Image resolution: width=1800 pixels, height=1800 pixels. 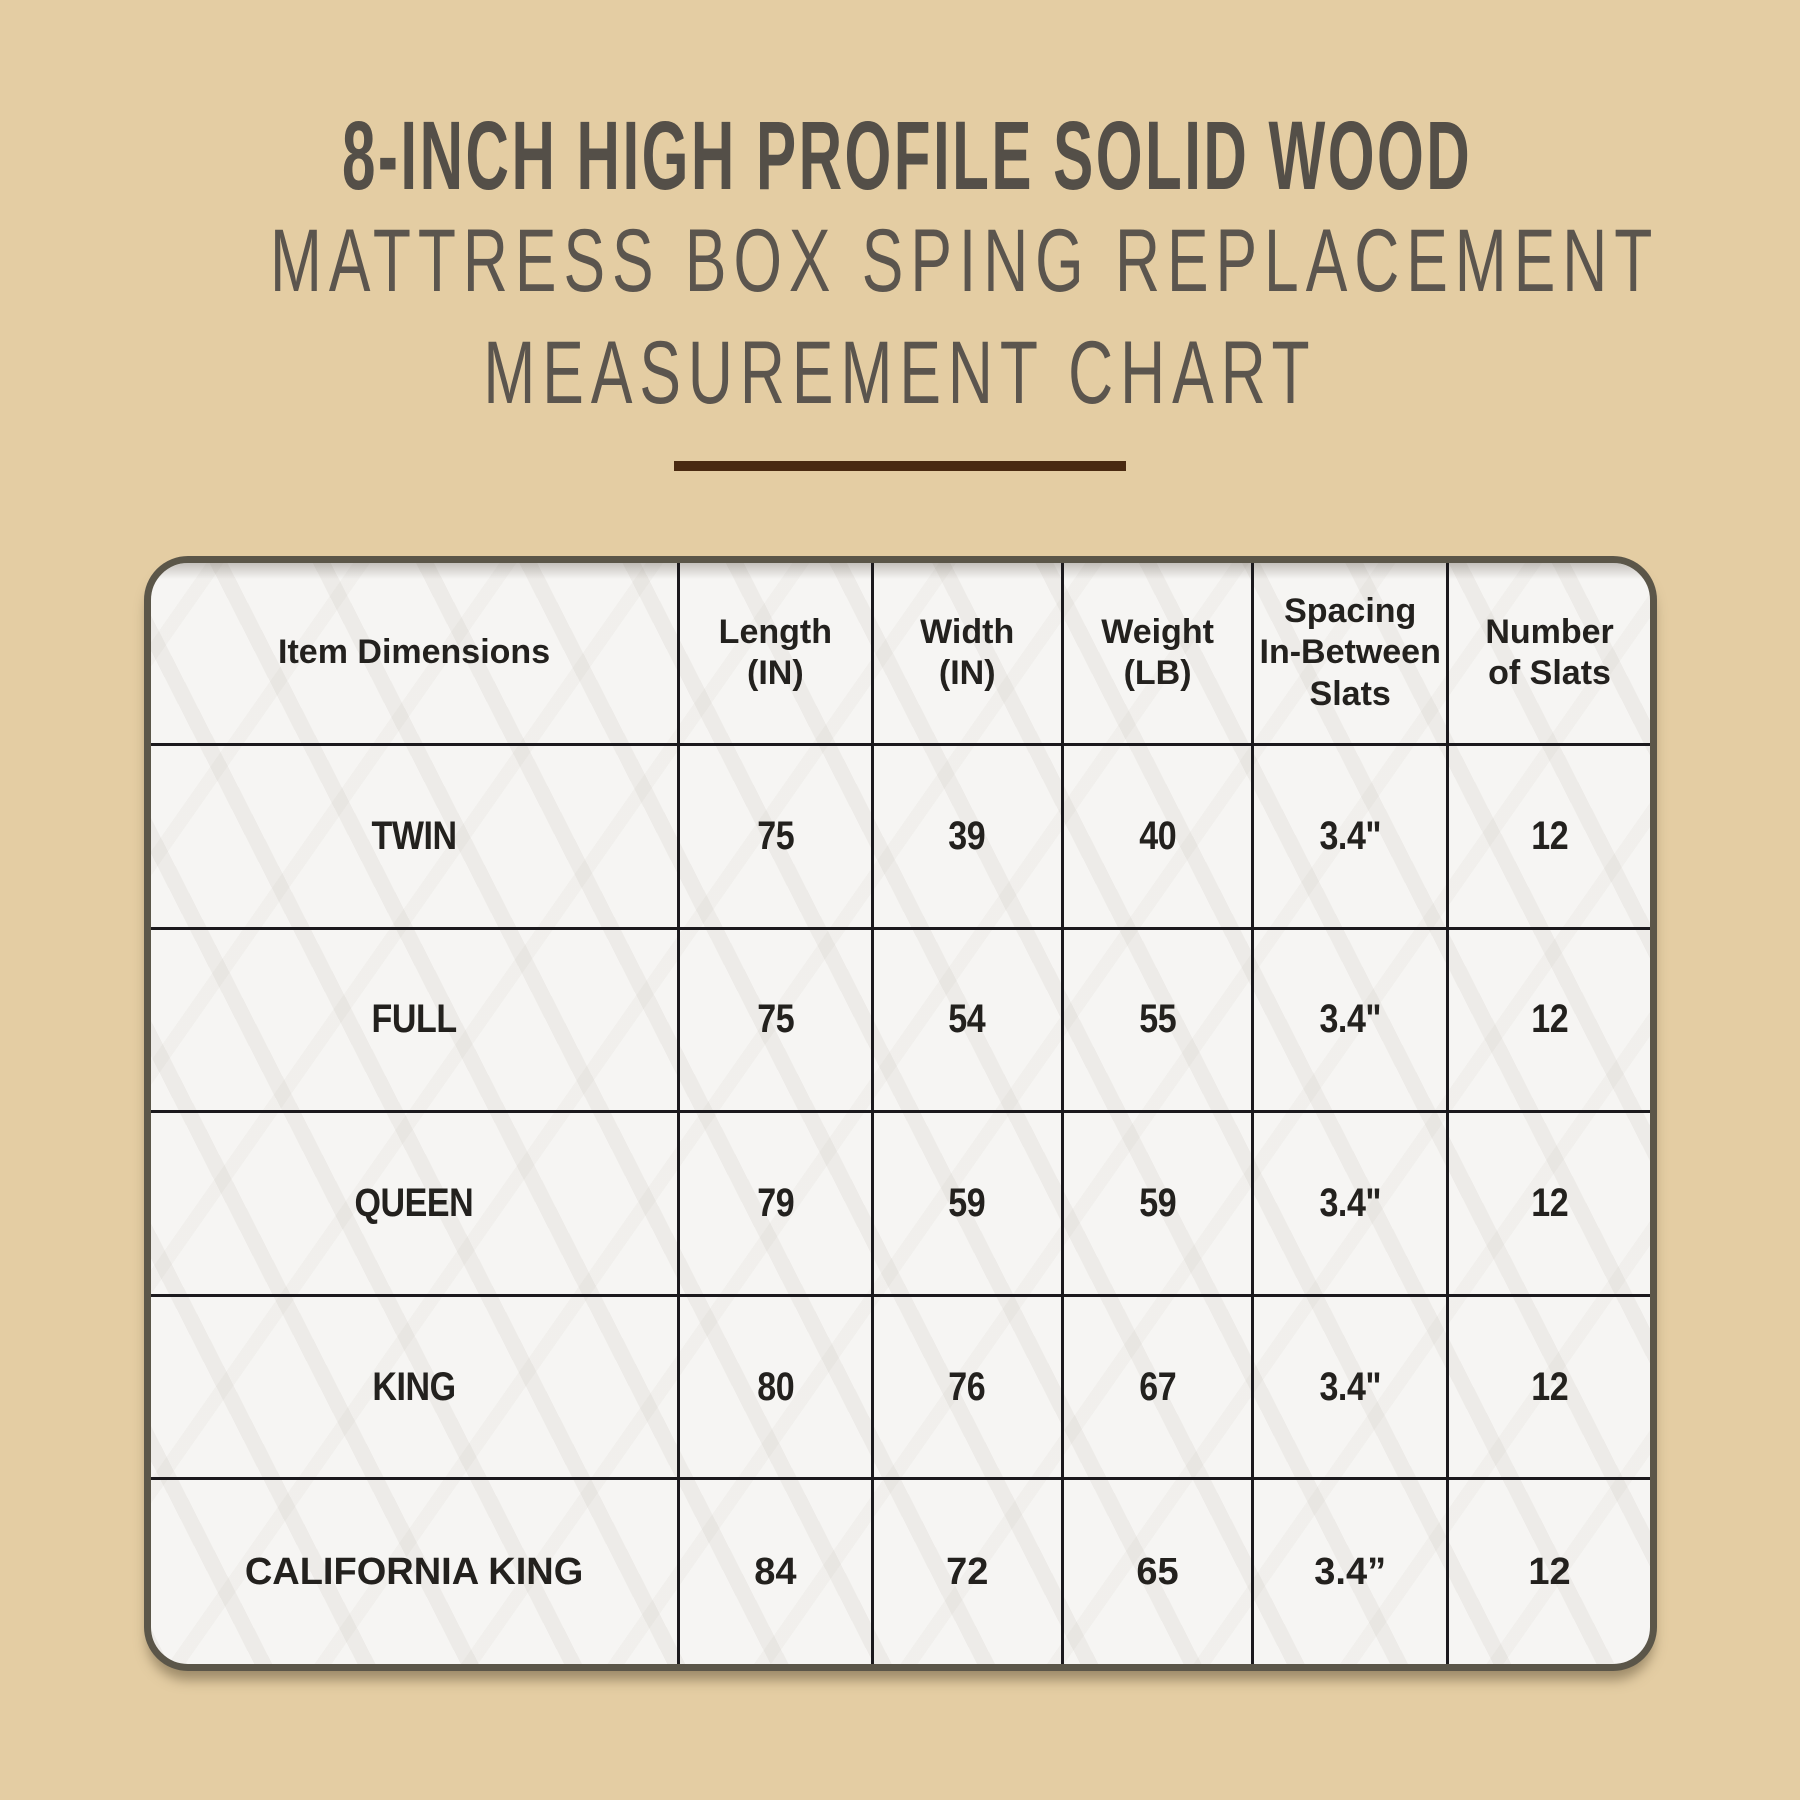 I want to click on row-label-cell: KING, so click(x=416, y=1388).